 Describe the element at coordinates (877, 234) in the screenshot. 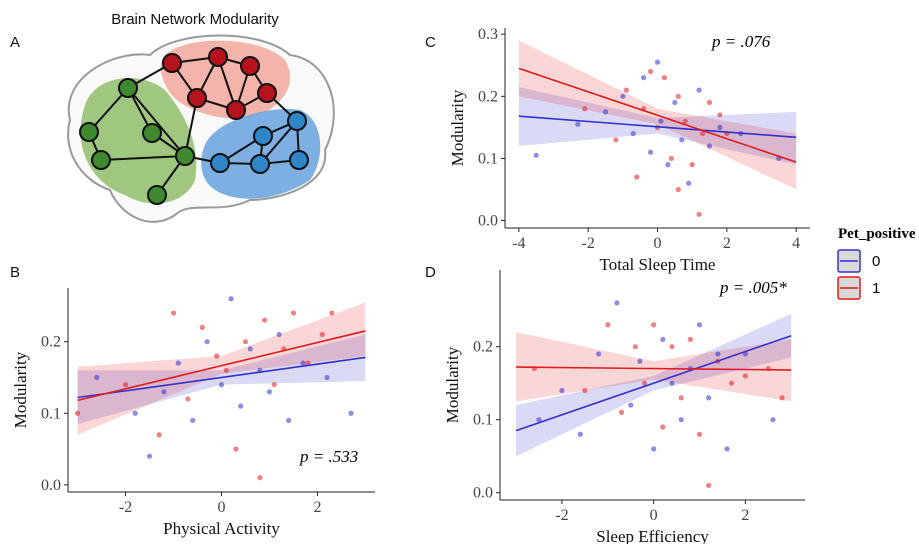

I see `legend-title: Pet_positive` at that location.